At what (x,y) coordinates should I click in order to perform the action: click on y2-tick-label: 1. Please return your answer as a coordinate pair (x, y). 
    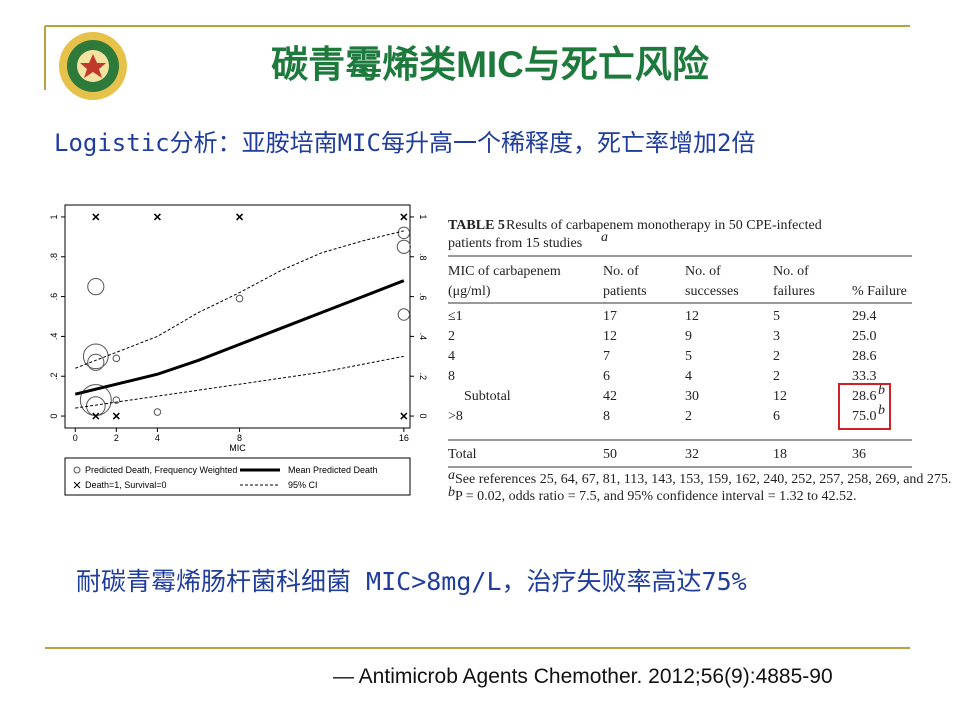
    Looking at the image, I should click on (423, 216).